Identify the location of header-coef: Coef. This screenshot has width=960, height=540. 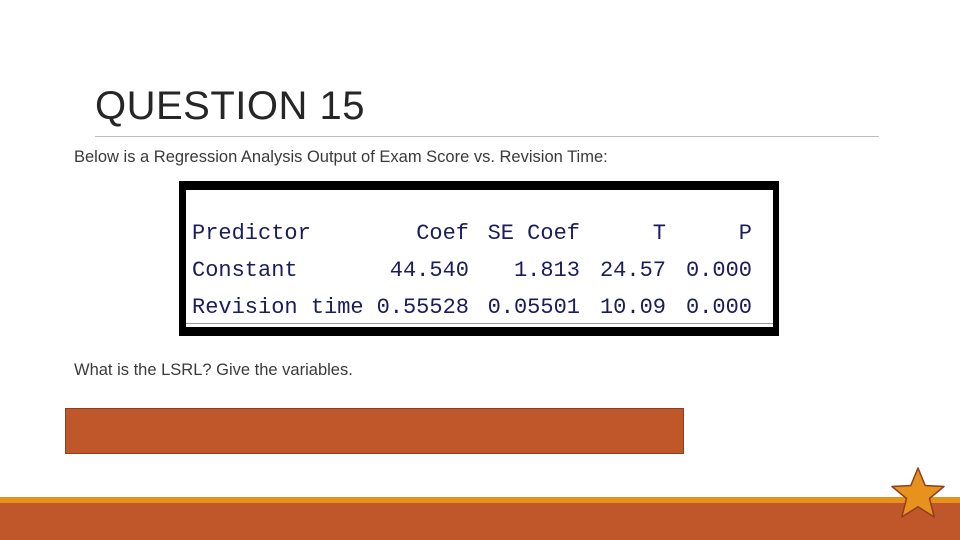
(442, 233).